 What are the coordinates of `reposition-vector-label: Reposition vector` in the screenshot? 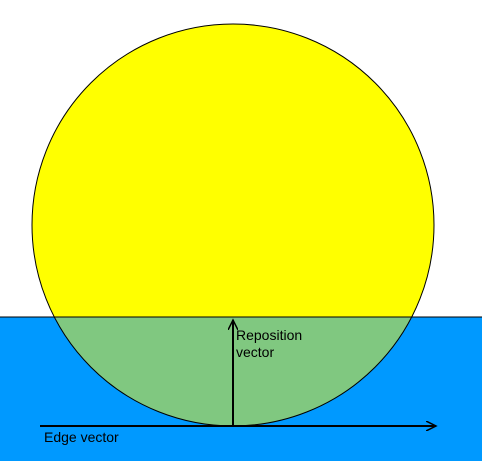 It's located at (269, 344).